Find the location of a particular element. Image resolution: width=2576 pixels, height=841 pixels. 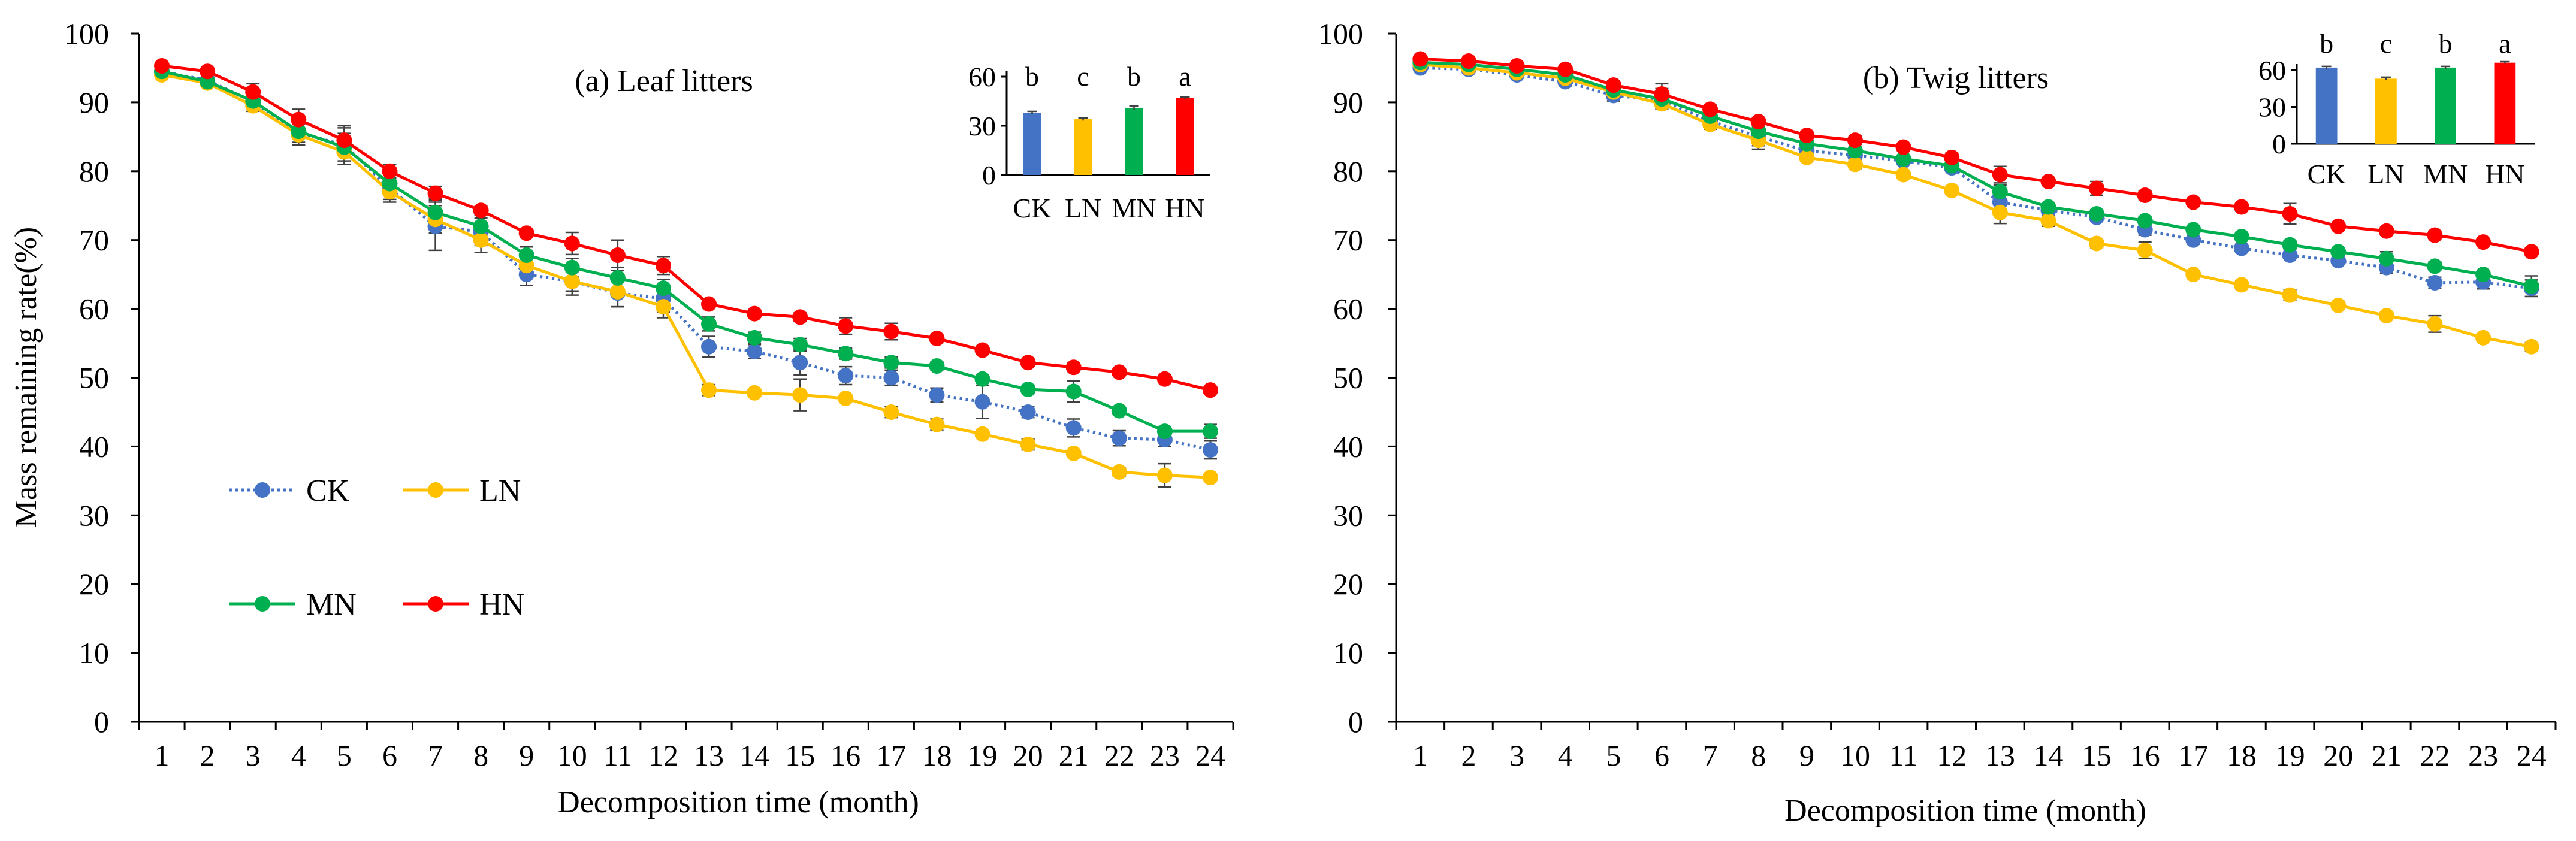

y-tick-label: 70 is located at coordinates (1348, 240).